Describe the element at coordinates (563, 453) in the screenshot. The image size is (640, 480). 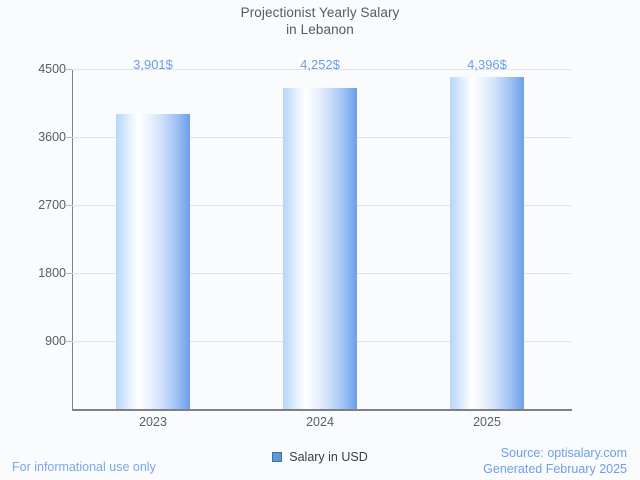
I see `source-text: Source: optisalary.com` at that location.